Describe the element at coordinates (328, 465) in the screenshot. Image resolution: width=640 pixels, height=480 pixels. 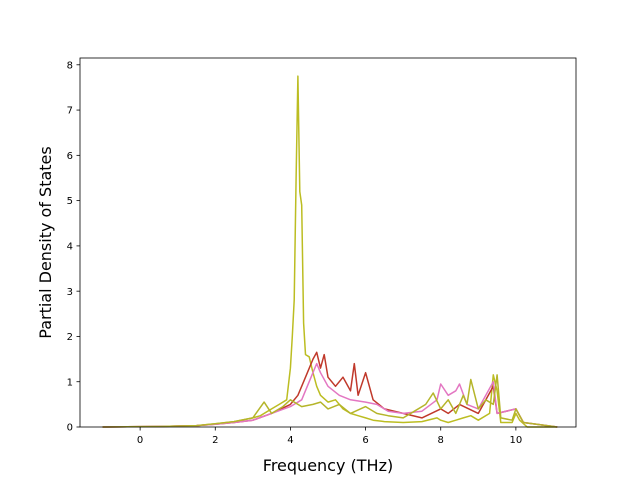
I see `x-axis-label: Frequency (THz)` at that location.